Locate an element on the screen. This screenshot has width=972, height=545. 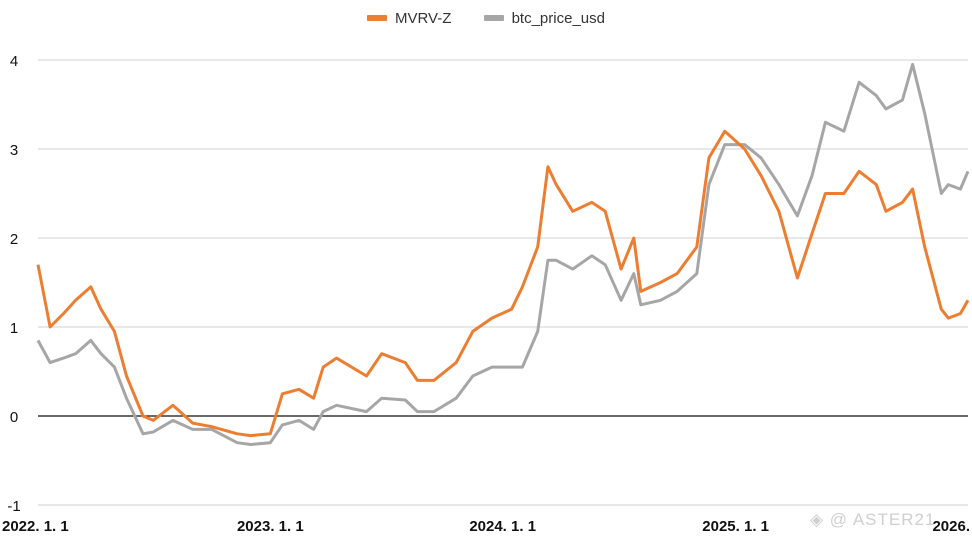
x-tick-label: 2024. 1. 1 is located at coordinates (502, 526).